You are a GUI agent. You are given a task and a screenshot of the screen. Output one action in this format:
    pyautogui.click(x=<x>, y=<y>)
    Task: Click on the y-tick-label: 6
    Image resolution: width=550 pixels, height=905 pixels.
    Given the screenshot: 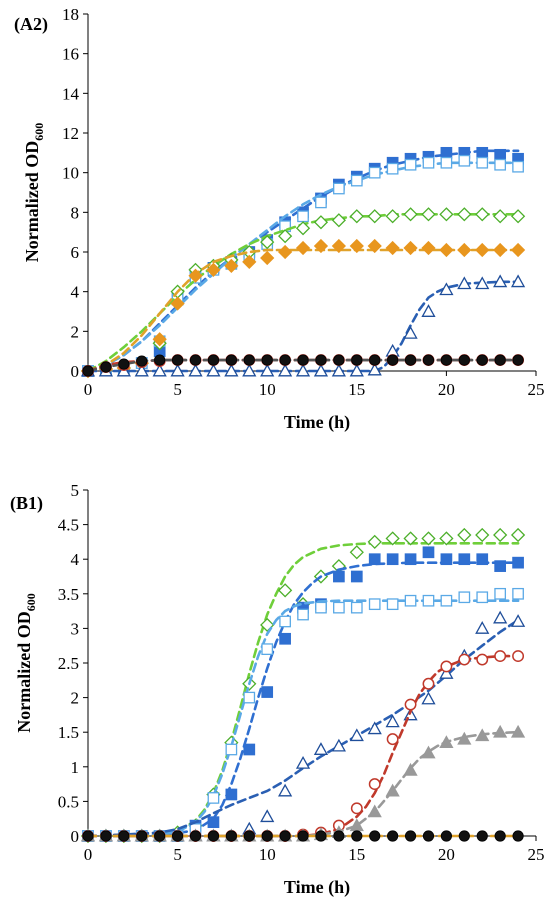 What is the action you would take?
    pyautogui.click(x=75, y=252)
    